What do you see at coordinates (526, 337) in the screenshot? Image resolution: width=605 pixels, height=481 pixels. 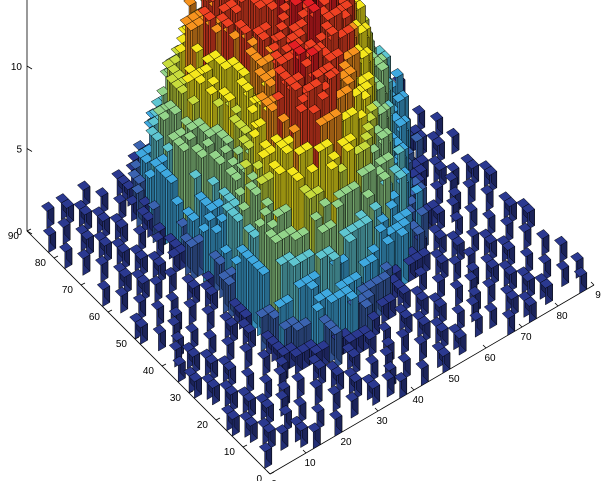 I see `x-tick-label: 70` at bounding box center [526, 337].